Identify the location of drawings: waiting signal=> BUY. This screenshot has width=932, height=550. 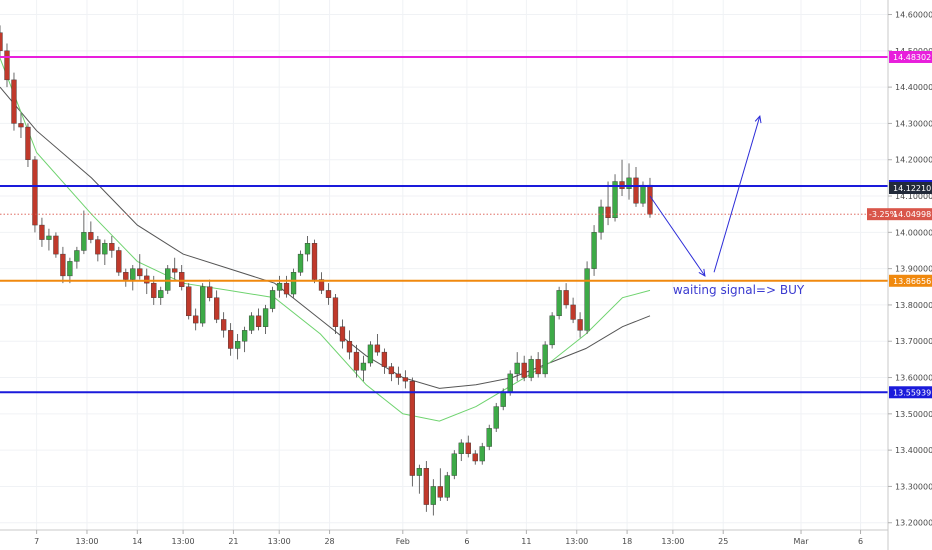
(727, 206).